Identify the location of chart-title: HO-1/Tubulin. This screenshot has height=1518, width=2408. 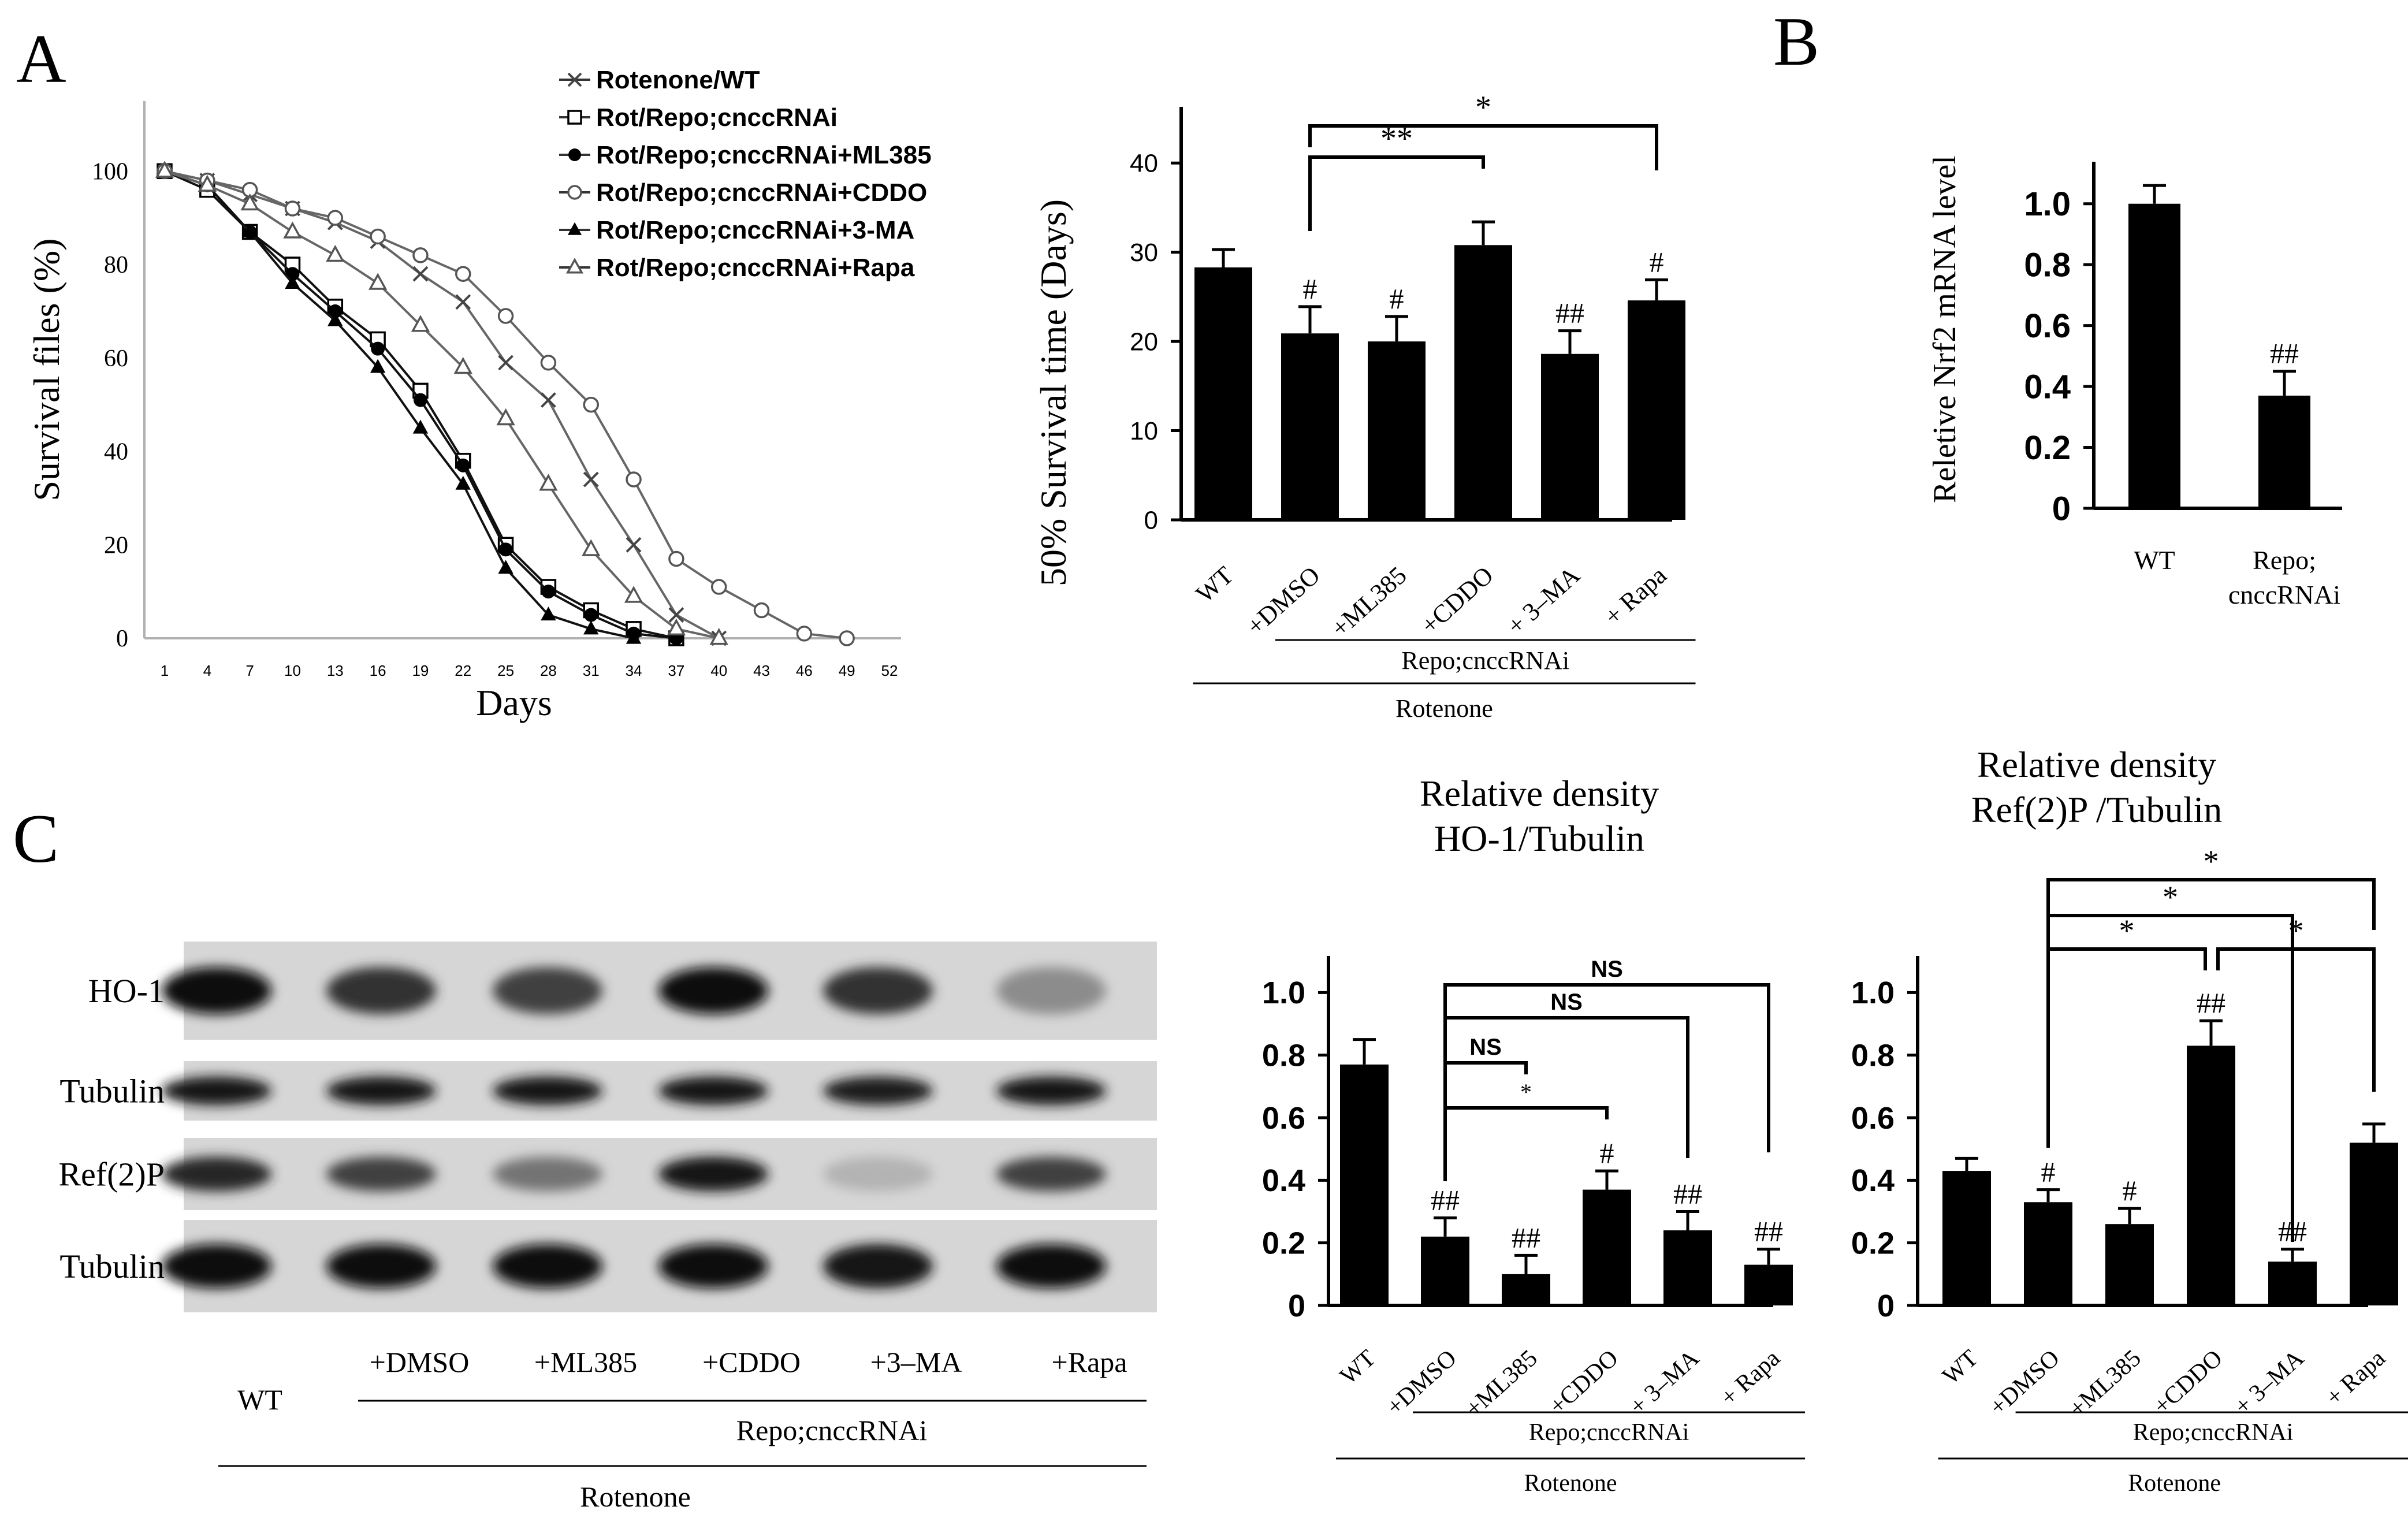
(1539, 839).